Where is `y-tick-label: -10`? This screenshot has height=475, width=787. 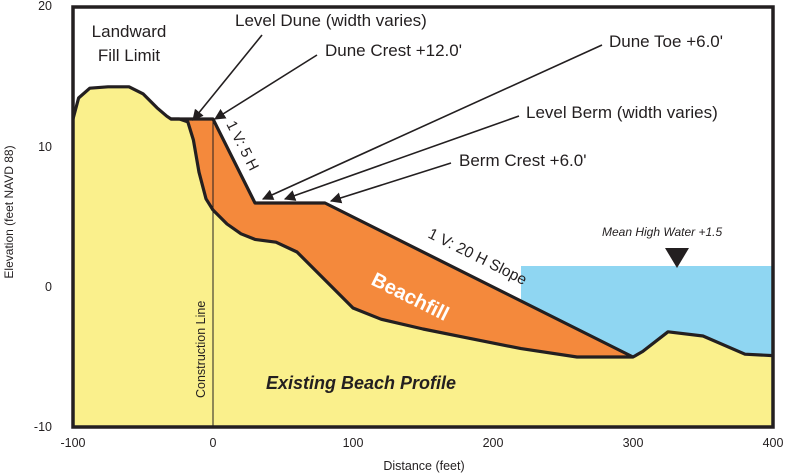
y-tick-label: -10 is located at coordinates (43, 427).